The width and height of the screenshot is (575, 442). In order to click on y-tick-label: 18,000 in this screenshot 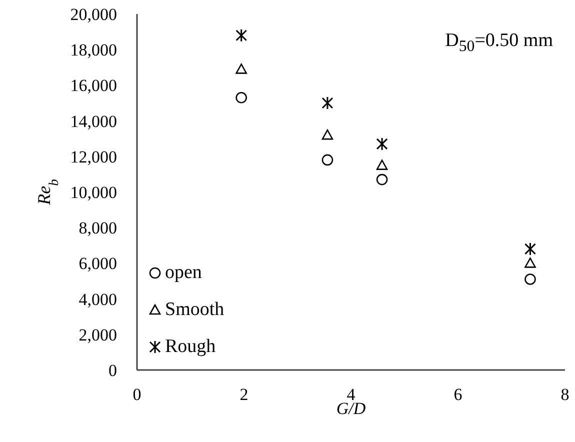, I will do `click(93, 50)`.